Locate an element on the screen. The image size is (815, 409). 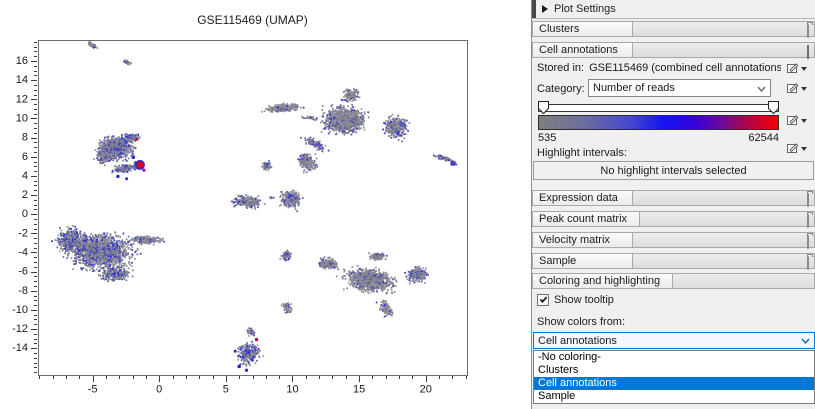
category-label: Category: is located at coordinates (561, 88).